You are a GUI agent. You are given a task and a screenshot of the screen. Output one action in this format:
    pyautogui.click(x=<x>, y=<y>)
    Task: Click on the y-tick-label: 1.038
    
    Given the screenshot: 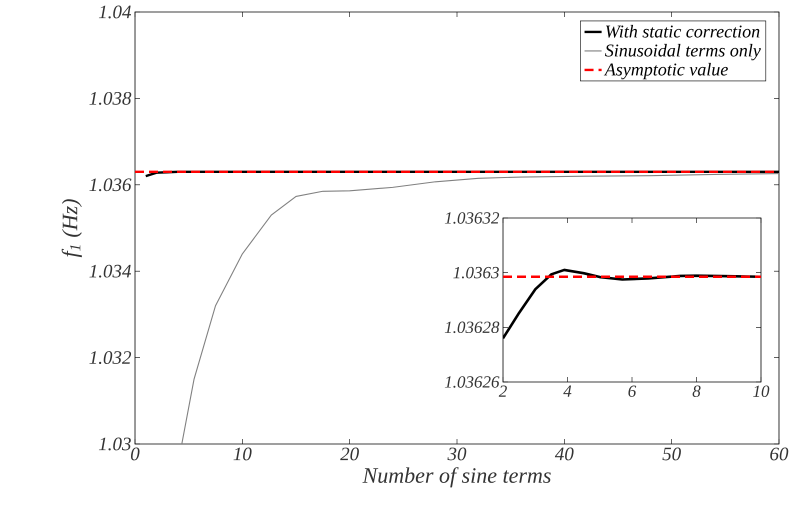 What is the action you would take?
    pyautogui.click(x=110, y=98)
    